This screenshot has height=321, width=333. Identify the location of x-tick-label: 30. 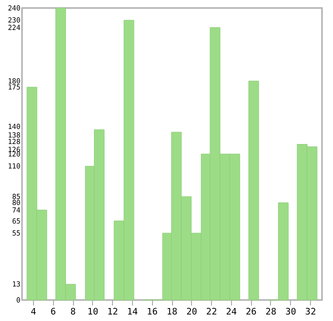
(290, 313).